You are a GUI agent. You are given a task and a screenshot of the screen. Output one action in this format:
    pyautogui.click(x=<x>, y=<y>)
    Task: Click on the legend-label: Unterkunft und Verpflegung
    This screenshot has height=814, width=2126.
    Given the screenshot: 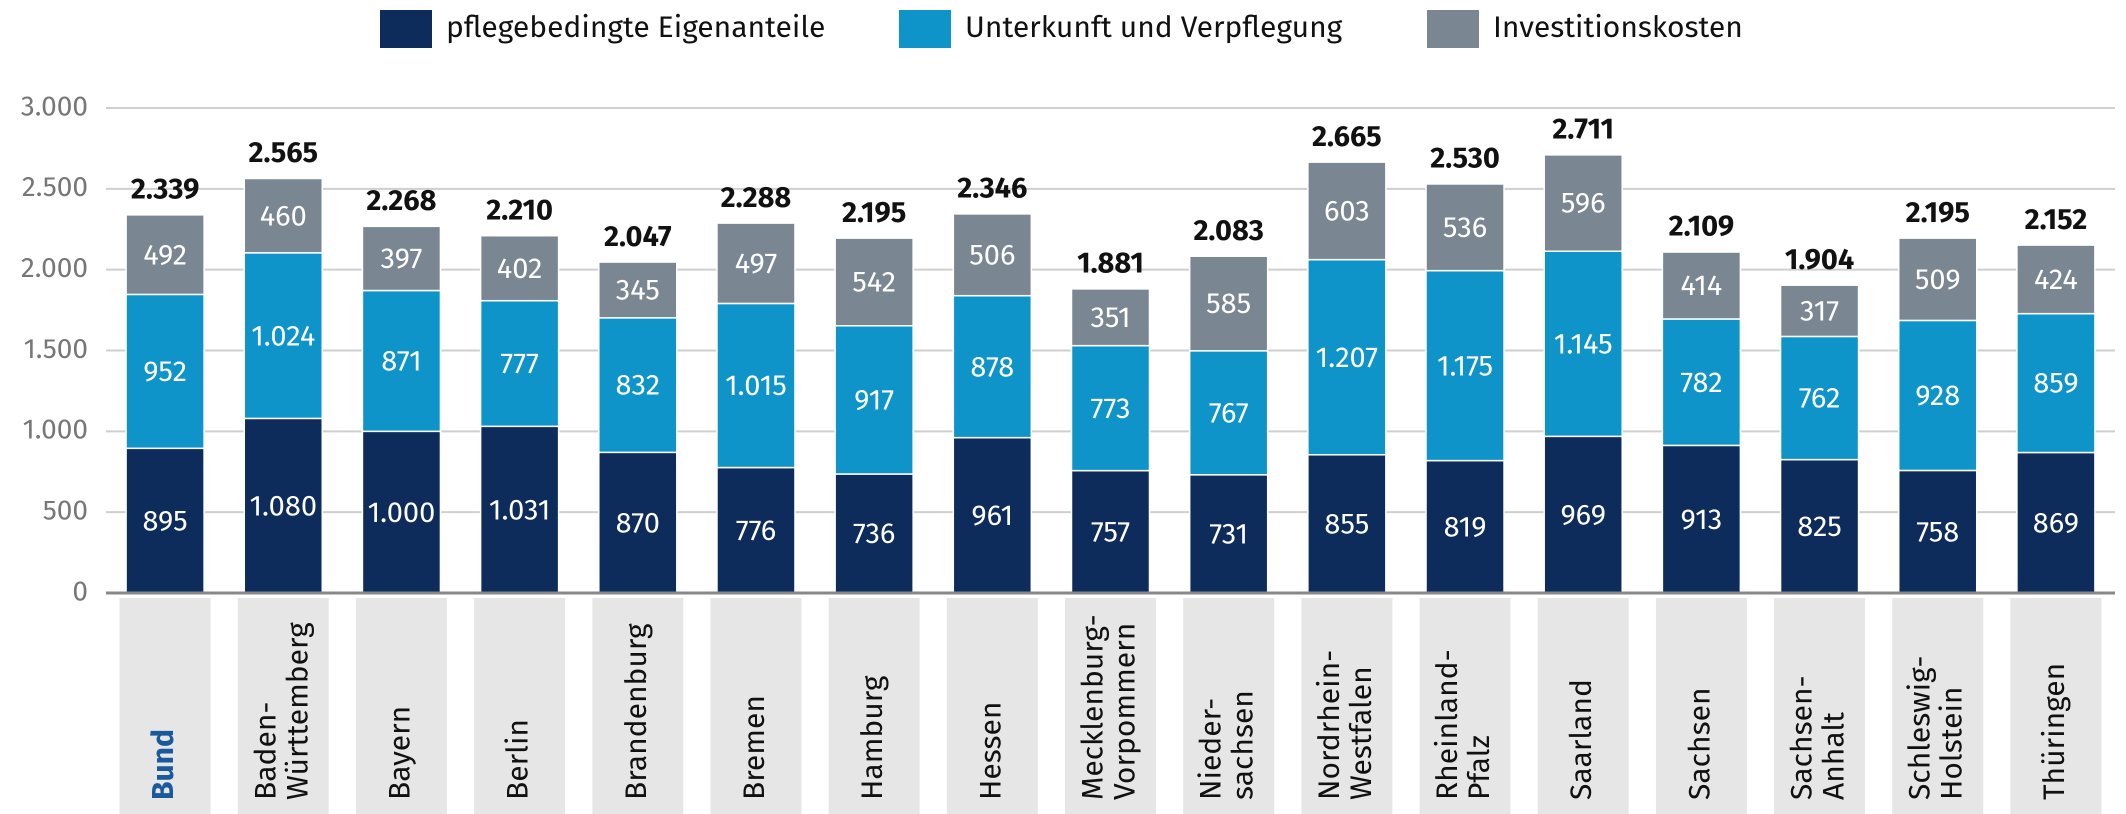 What is the action you would take?
    pyautogui.click(x=1154, y=27)
    